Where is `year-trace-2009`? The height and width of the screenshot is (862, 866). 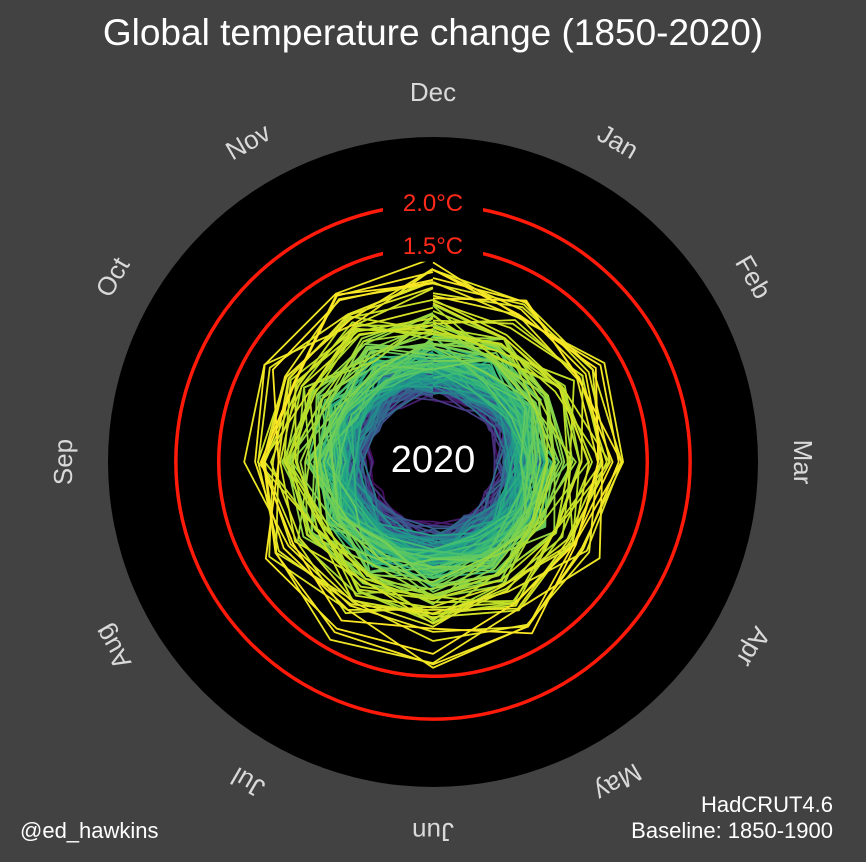
year-trace-2009 is located at coordinates (431, 456).